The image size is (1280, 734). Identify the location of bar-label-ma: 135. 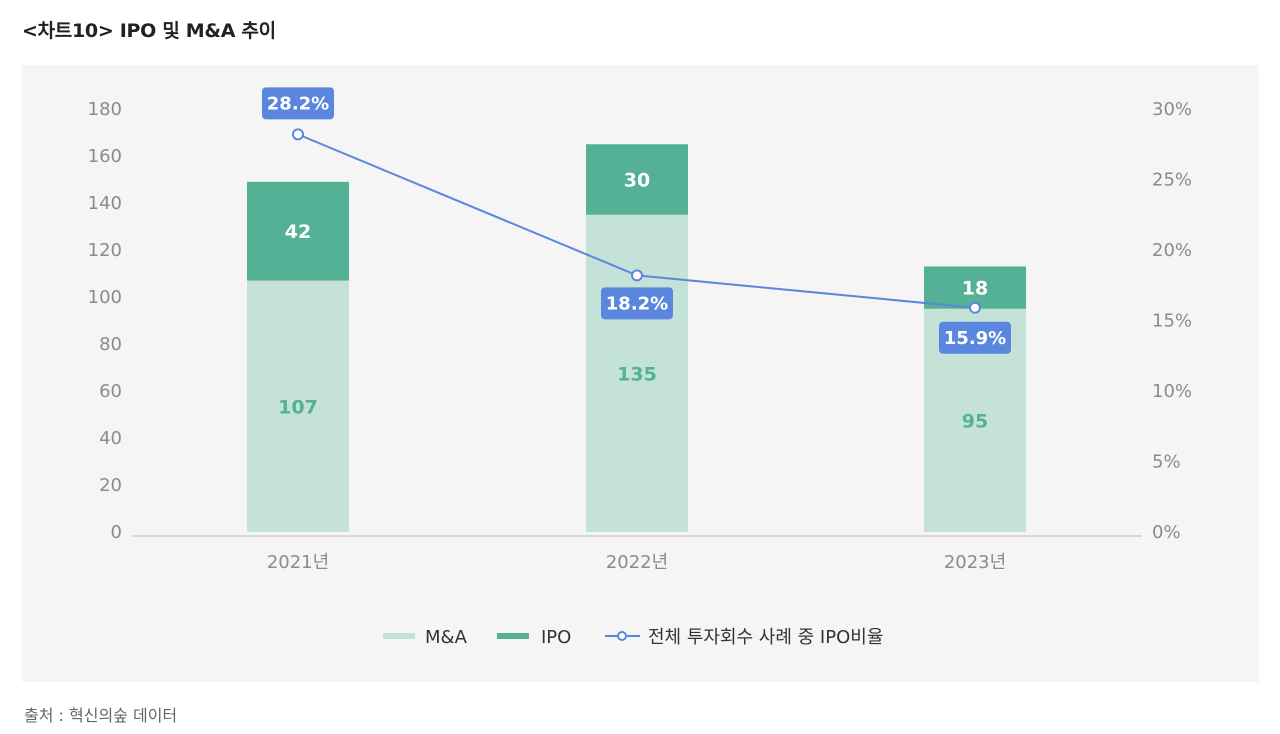
(637, 374).